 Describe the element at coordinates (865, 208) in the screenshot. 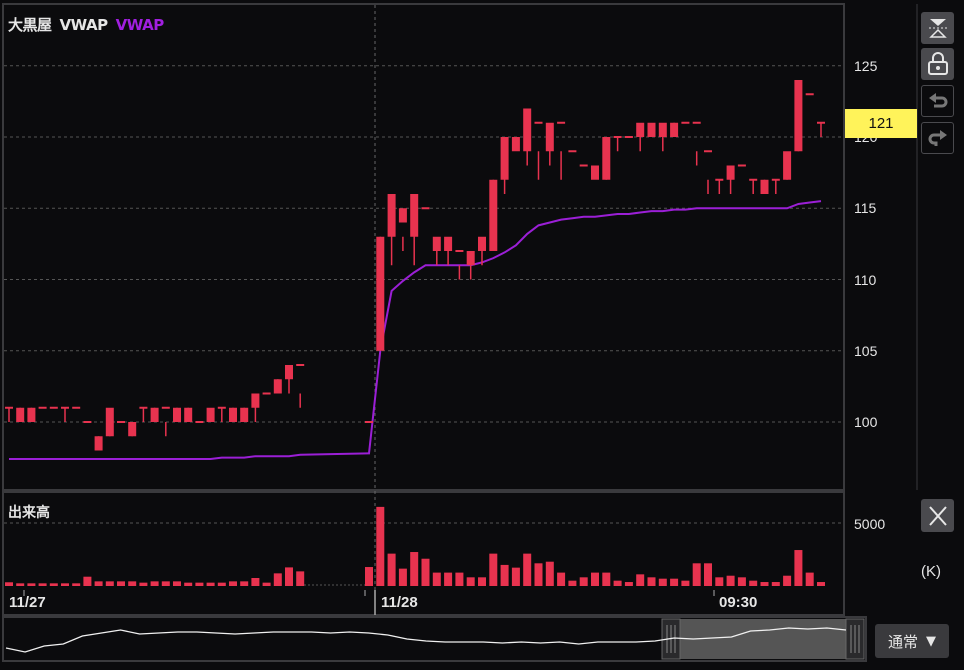

I see `price-tick: 115` at that location.